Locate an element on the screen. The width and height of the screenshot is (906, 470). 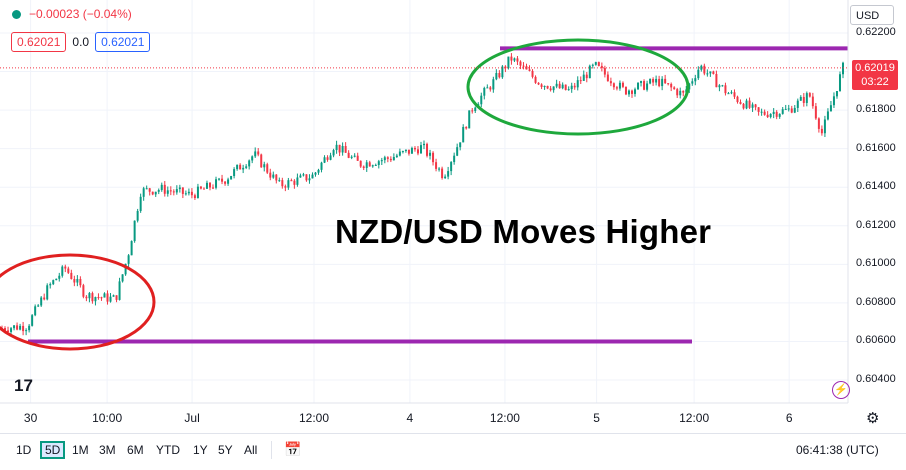
x-tick-label: 4 is located at coordinates (410, 418).